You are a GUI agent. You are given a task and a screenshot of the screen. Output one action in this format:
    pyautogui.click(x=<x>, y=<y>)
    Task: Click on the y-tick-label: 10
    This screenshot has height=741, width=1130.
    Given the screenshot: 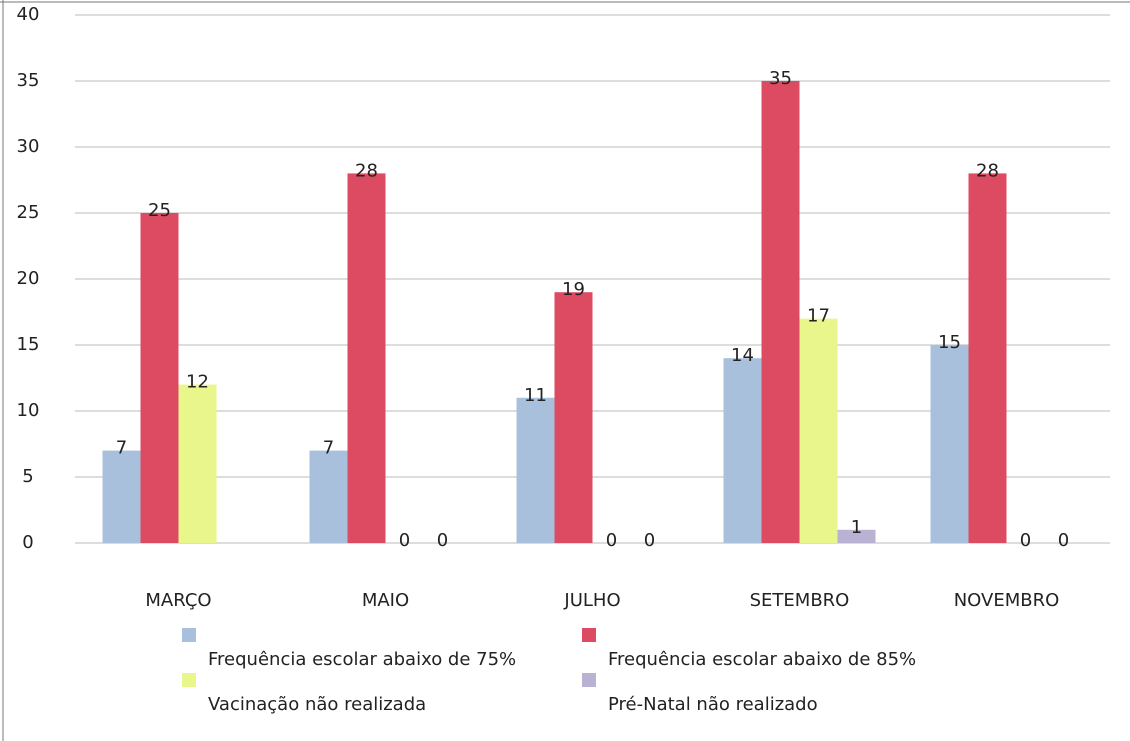 What is the action you would take?
    pyautogui.click(x=28, y=410)
    